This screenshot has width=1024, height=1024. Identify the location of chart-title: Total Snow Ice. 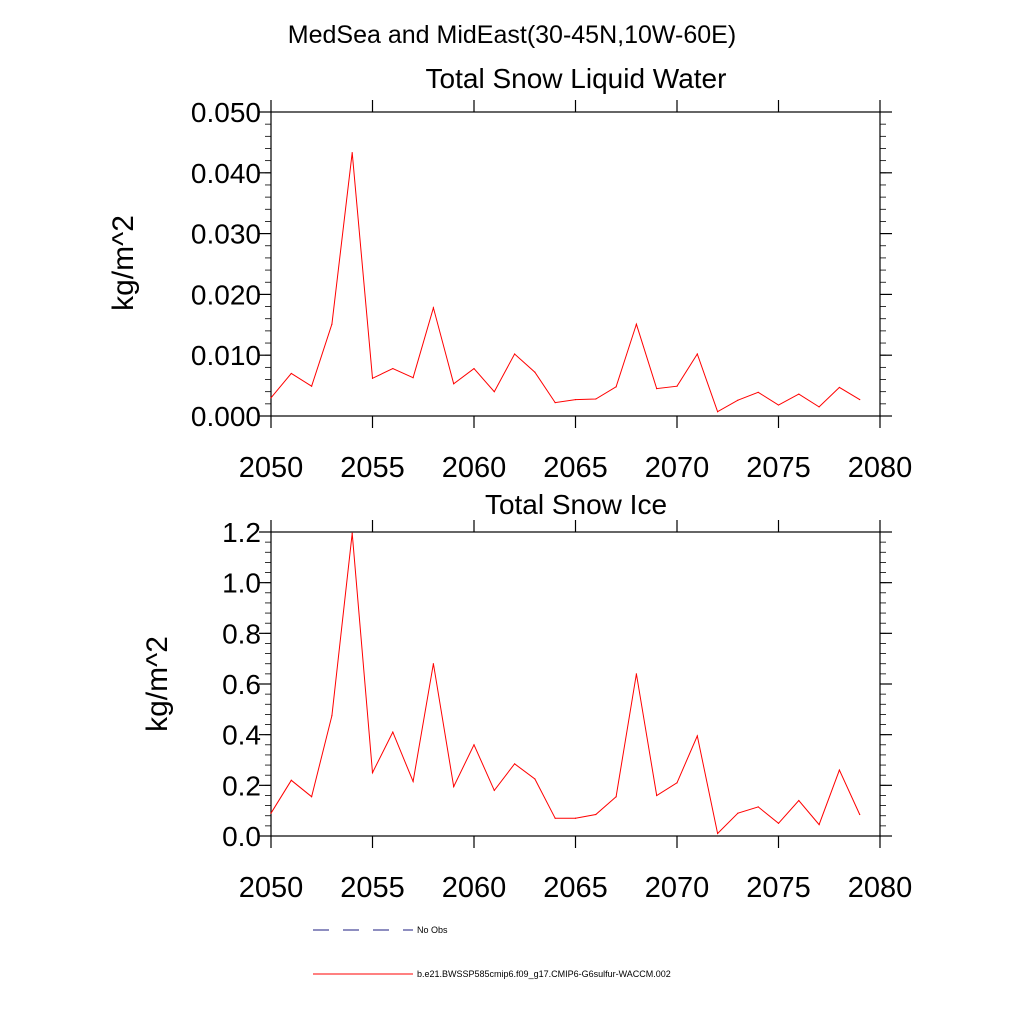
(576, 504).